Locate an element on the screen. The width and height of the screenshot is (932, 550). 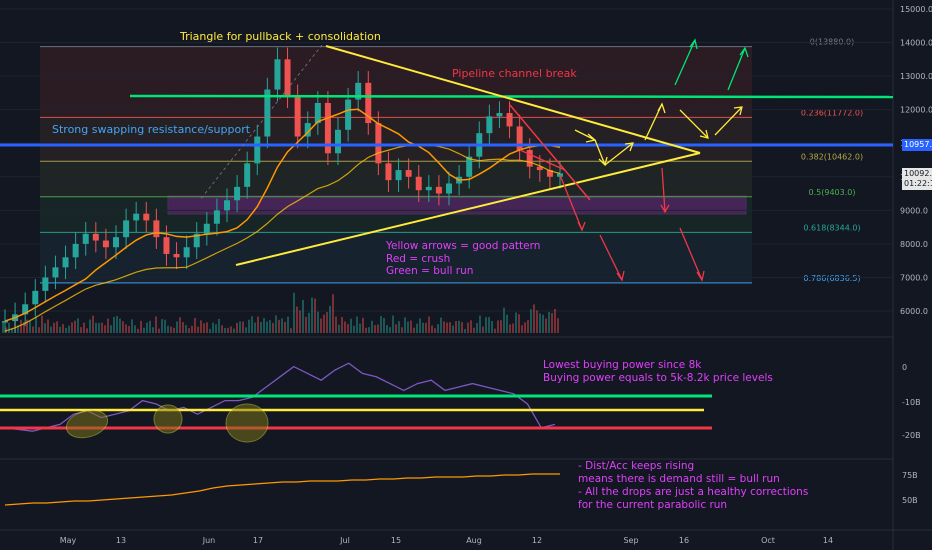
indicator-tick-label: -10B is located at coordinates (911, 402).